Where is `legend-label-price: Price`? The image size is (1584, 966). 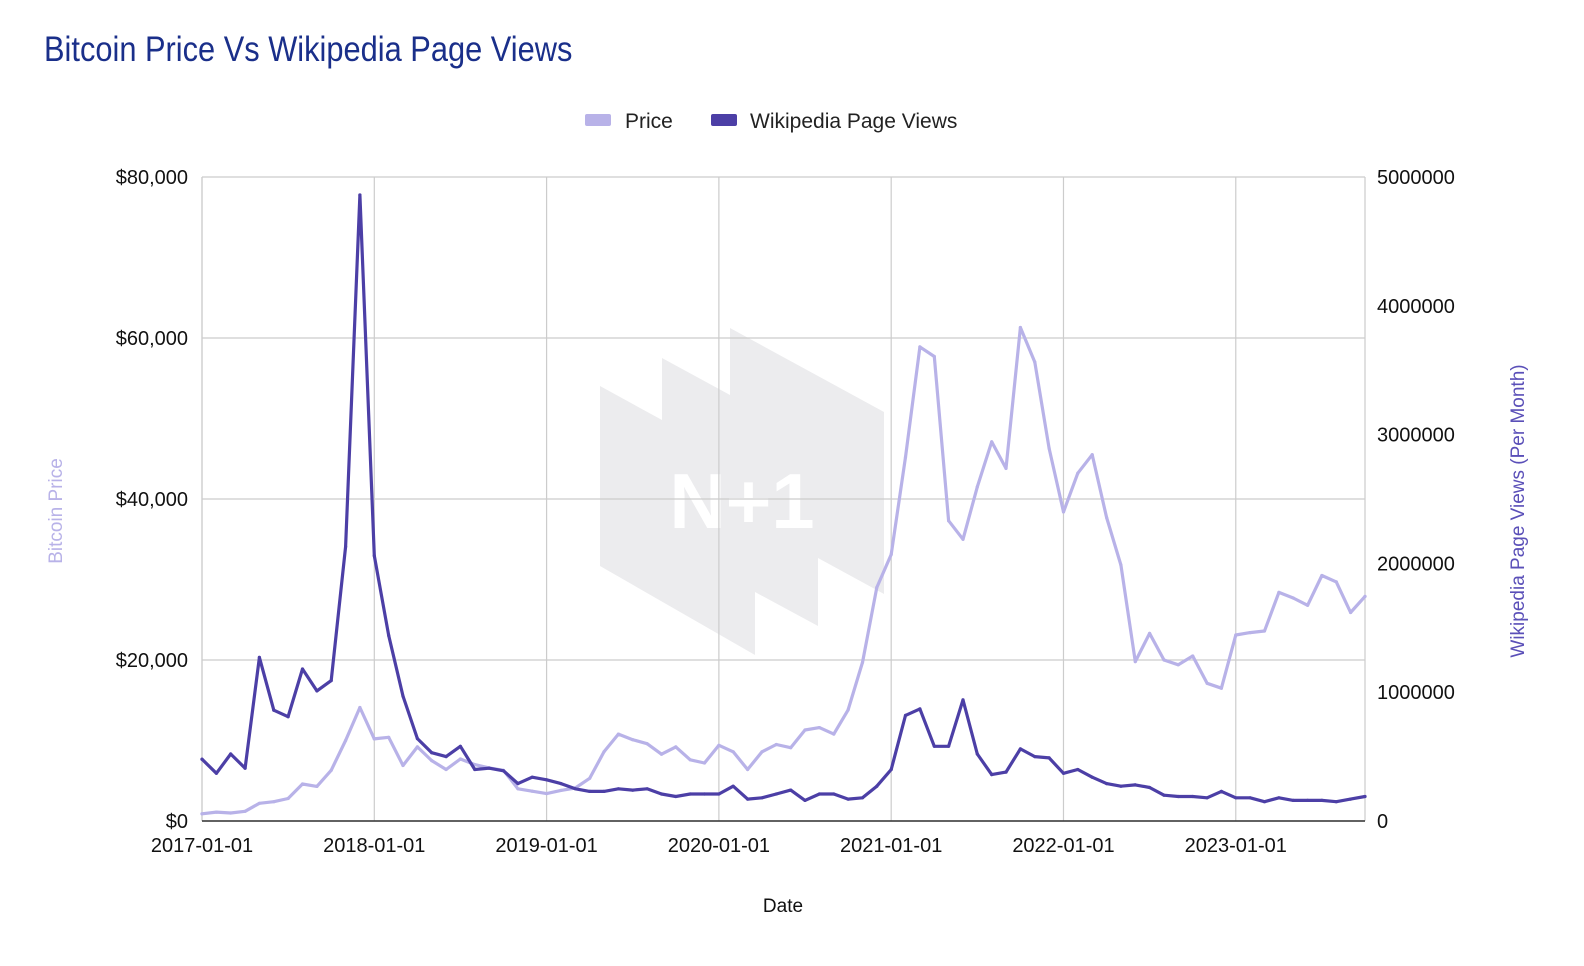 legend-label-price: Price is located at coordinates (649, 121).